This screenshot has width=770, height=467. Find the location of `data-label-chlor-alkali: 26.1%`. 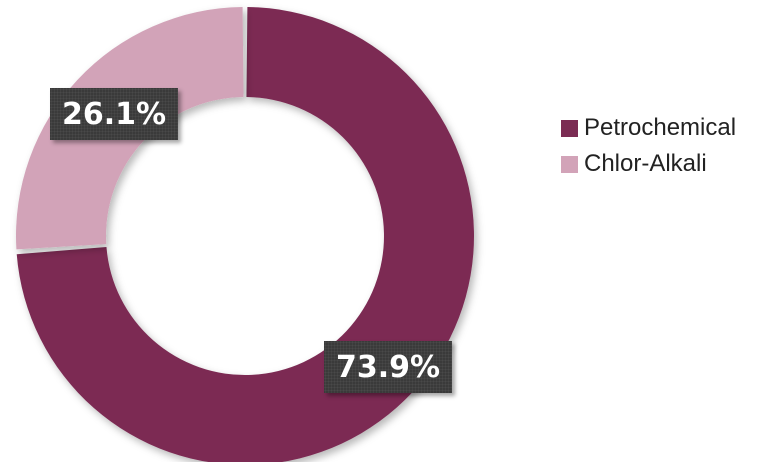

data-label-chlor-alkali: 26.1% is located at coordinates (114, 114).